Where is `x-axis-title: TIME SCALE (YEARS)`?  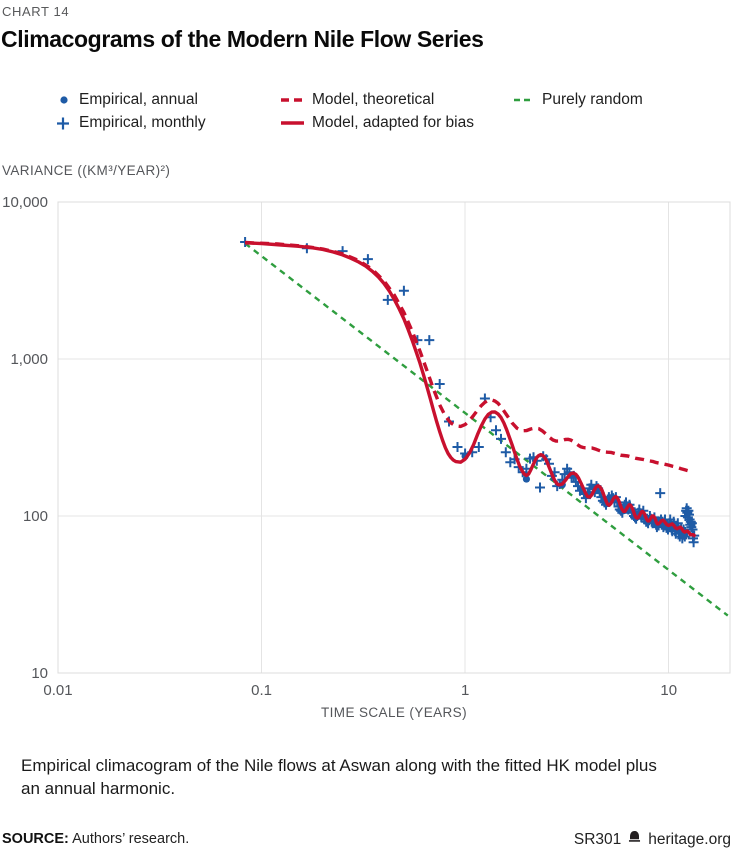 x-axis-title: TIME SCALE (YEARS) is located at coordinates (394, 712).